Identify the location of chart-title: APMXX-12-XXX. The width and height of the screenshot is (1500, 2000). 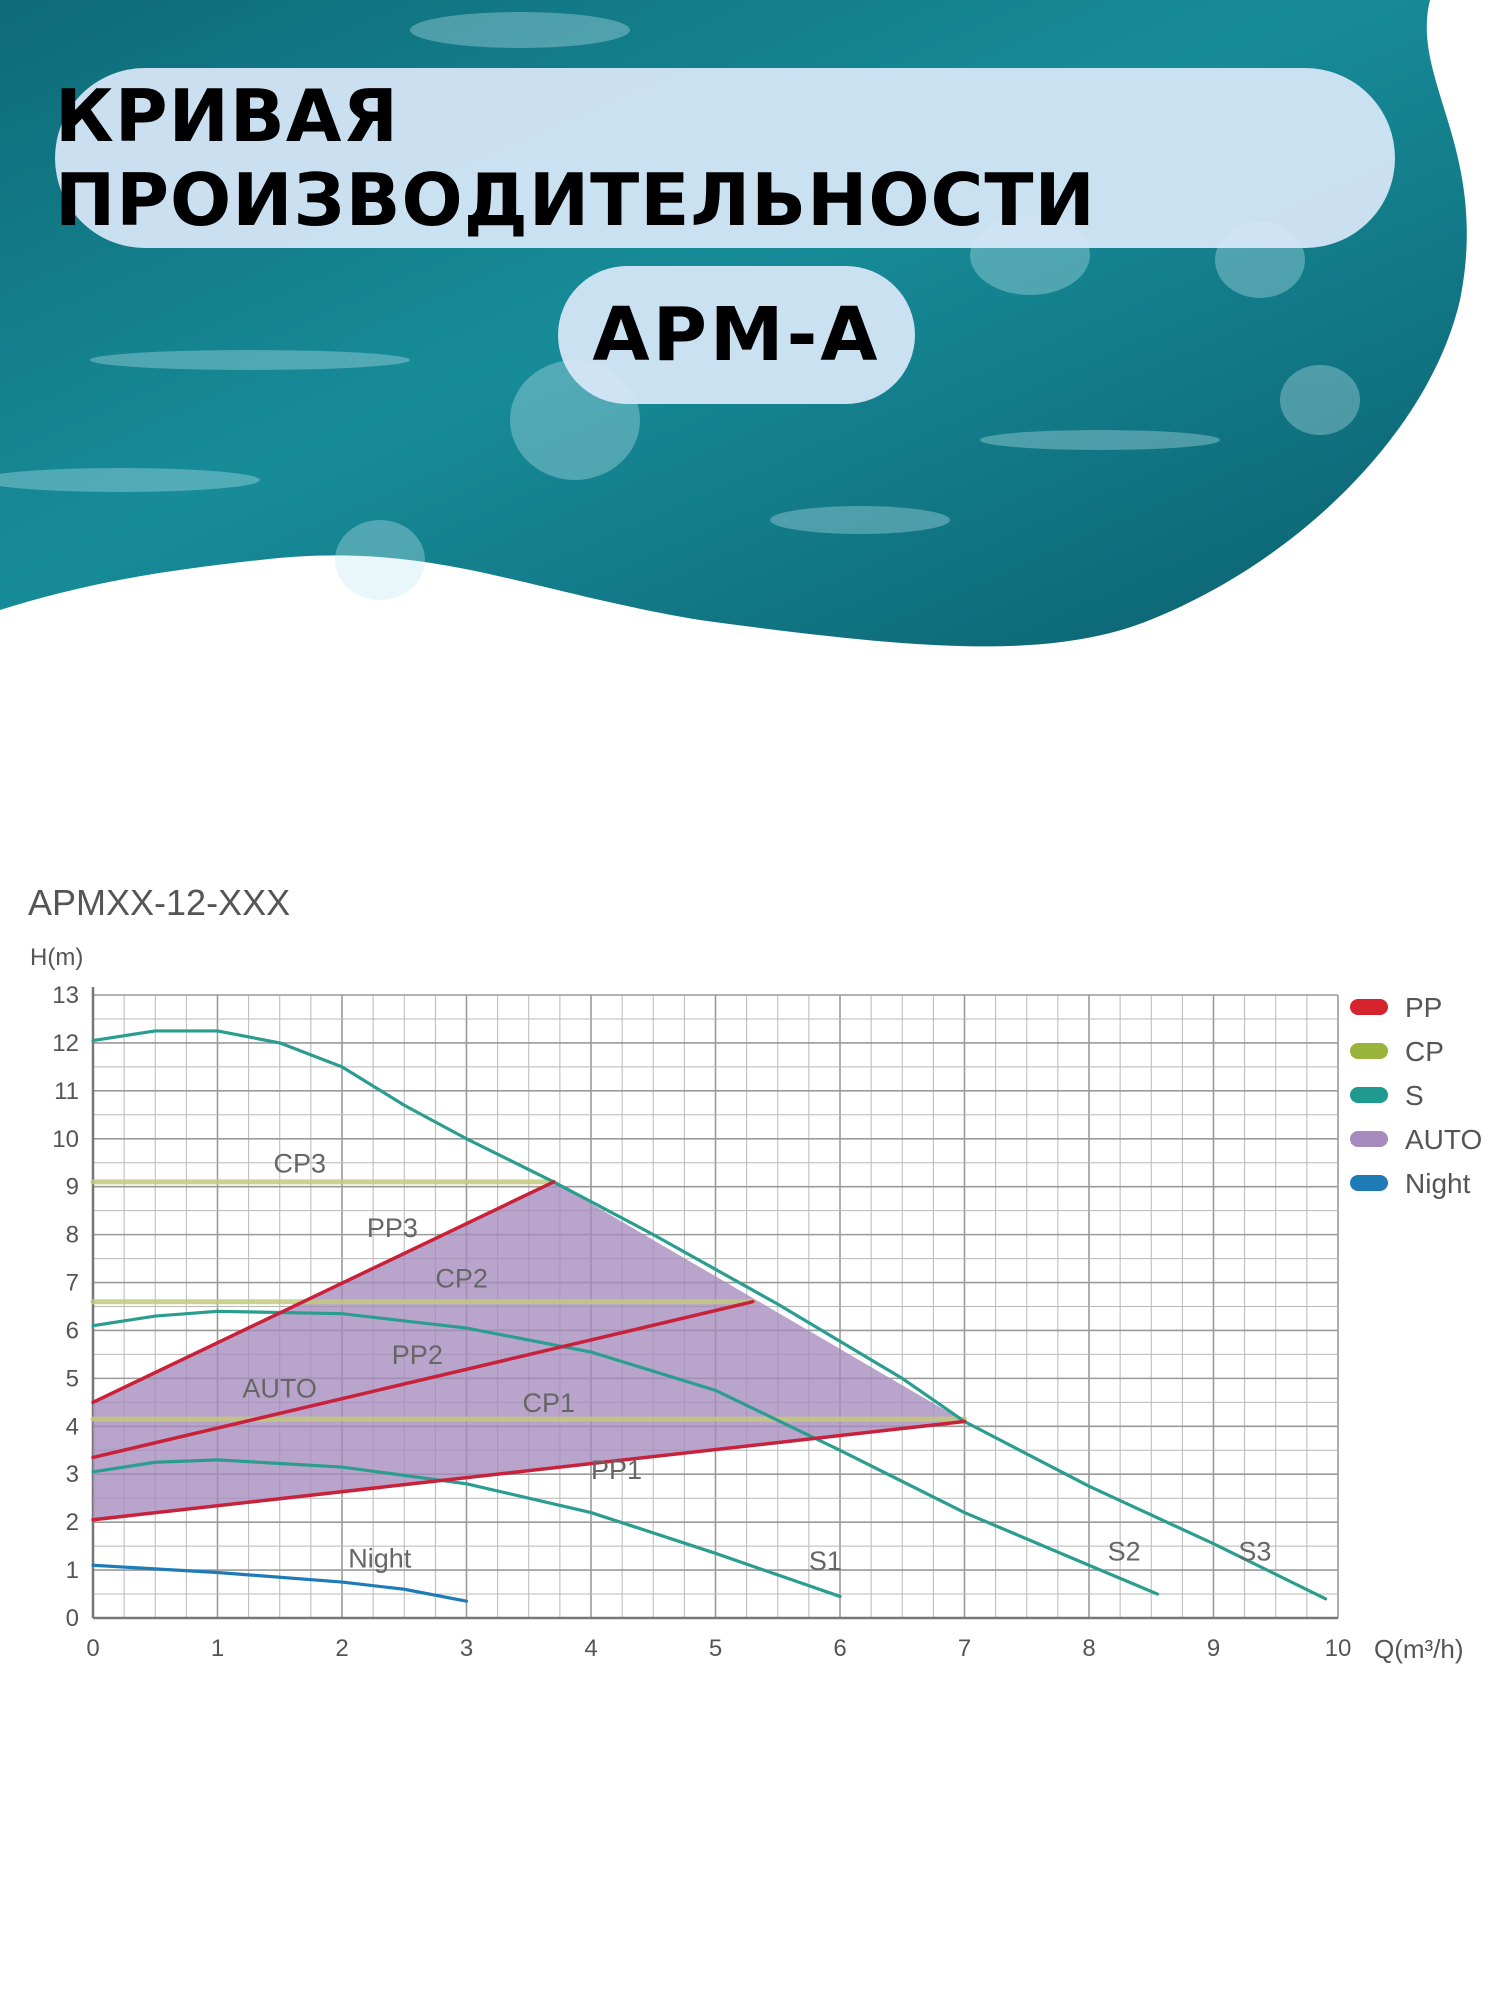
(159, 902).